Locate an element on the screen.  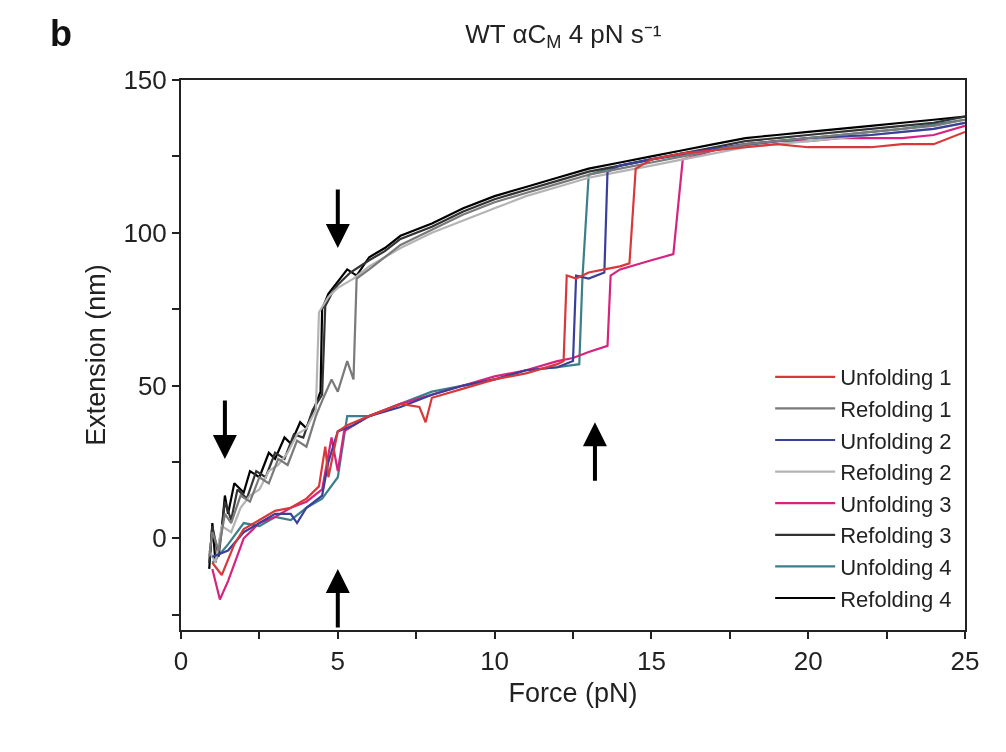
legend-label: Refolding 3 is located at coordinates (896, 536).